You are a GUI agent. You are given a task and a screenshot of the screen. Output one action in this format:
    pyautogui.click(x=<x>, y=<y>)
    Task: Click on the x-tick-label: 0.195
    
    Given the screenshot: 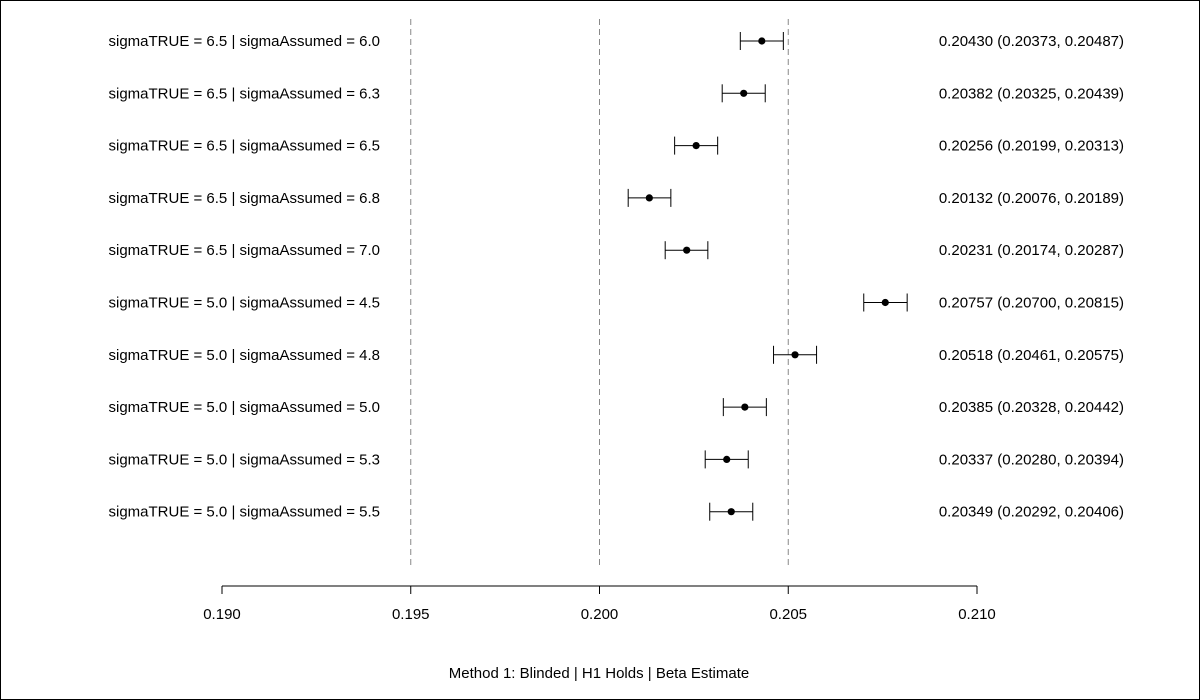 What is the action you would take?
    pyautogui.click(x=411, y=614)
    